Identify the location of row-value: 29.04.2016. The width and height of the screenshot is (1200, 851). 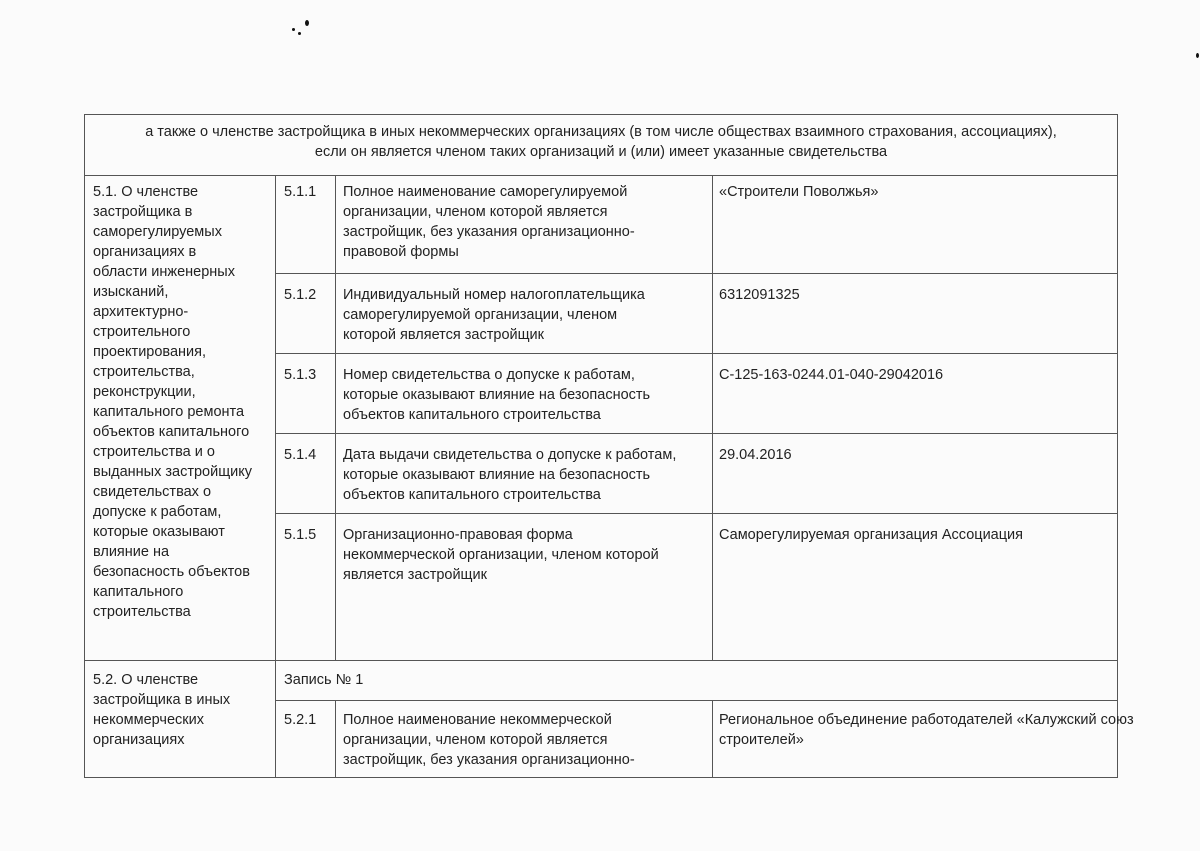
(755, 455).